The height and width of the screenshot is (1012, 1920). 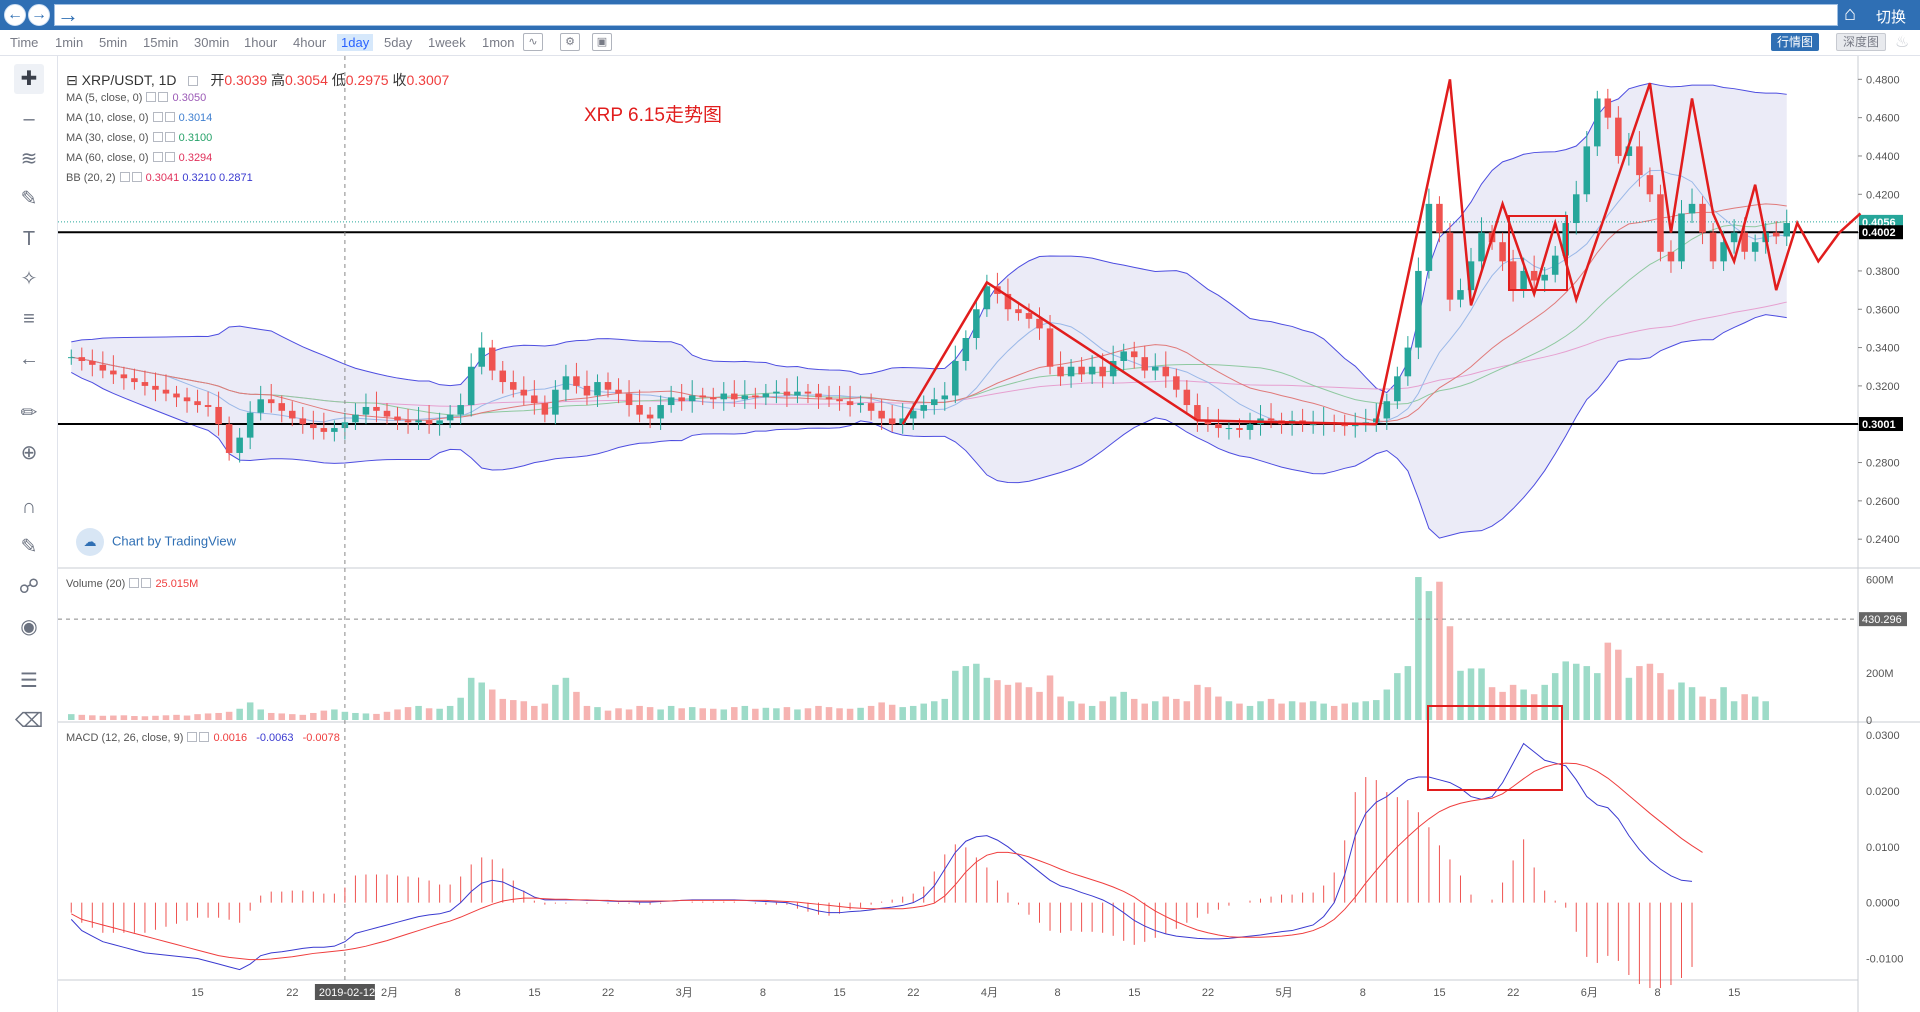 I want to click on go-arrow-icon: →, so click(x=68, y=14).